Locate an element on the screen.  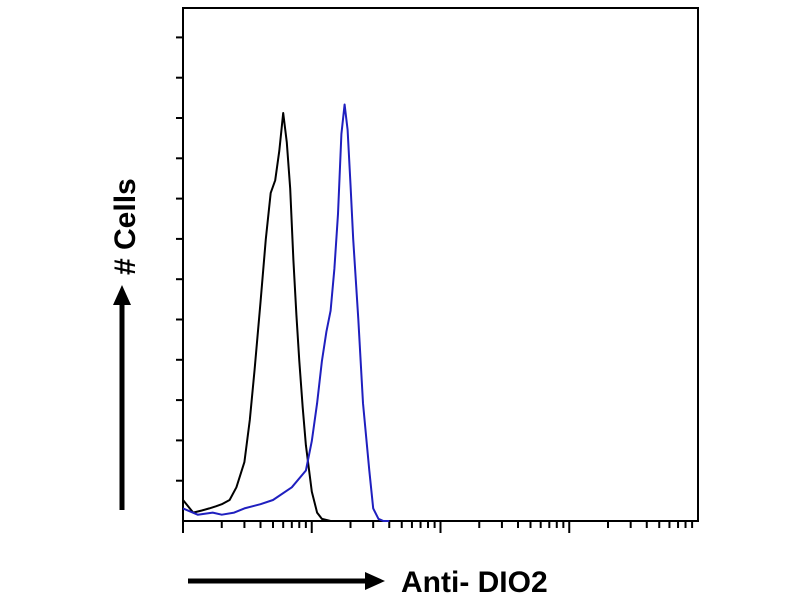
y-axis-label: # Cells is located at coordinates (125, 226).